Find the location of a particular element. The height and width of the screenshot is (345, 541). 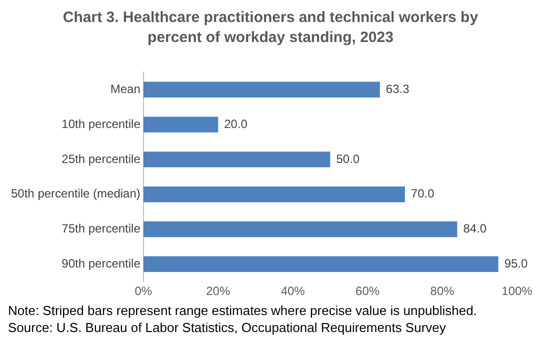

y-tick-label: 25th percentile is located at coordinates (101, 159).